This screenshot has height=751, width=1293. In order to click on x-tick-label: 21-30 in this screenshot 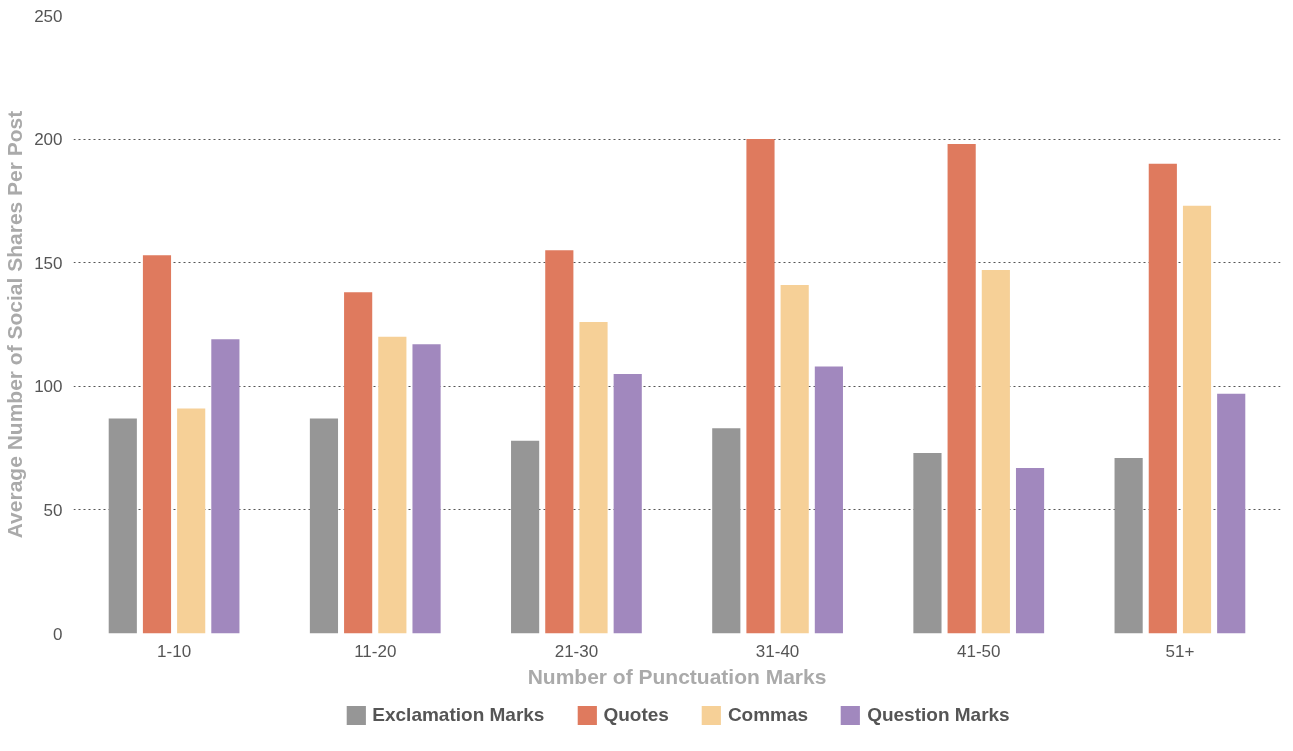, I will do `click(576, 651)`.